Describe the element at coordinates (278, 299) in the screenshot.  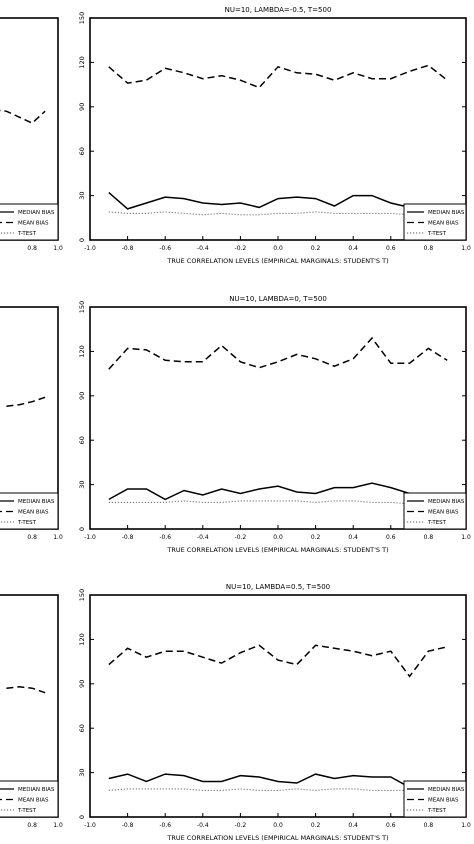
I see `chart-title: NU=10, LAMBDA=0, T=500` at that location.